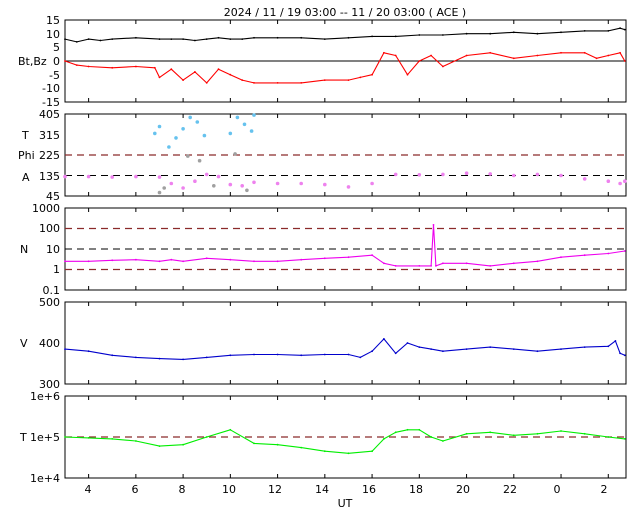 The width and height of the screenshot is (640, 512). Describe the element at coordinates (26, 177) in the screenshot. I see `angle-ylabel-azimuth: A` at that location.